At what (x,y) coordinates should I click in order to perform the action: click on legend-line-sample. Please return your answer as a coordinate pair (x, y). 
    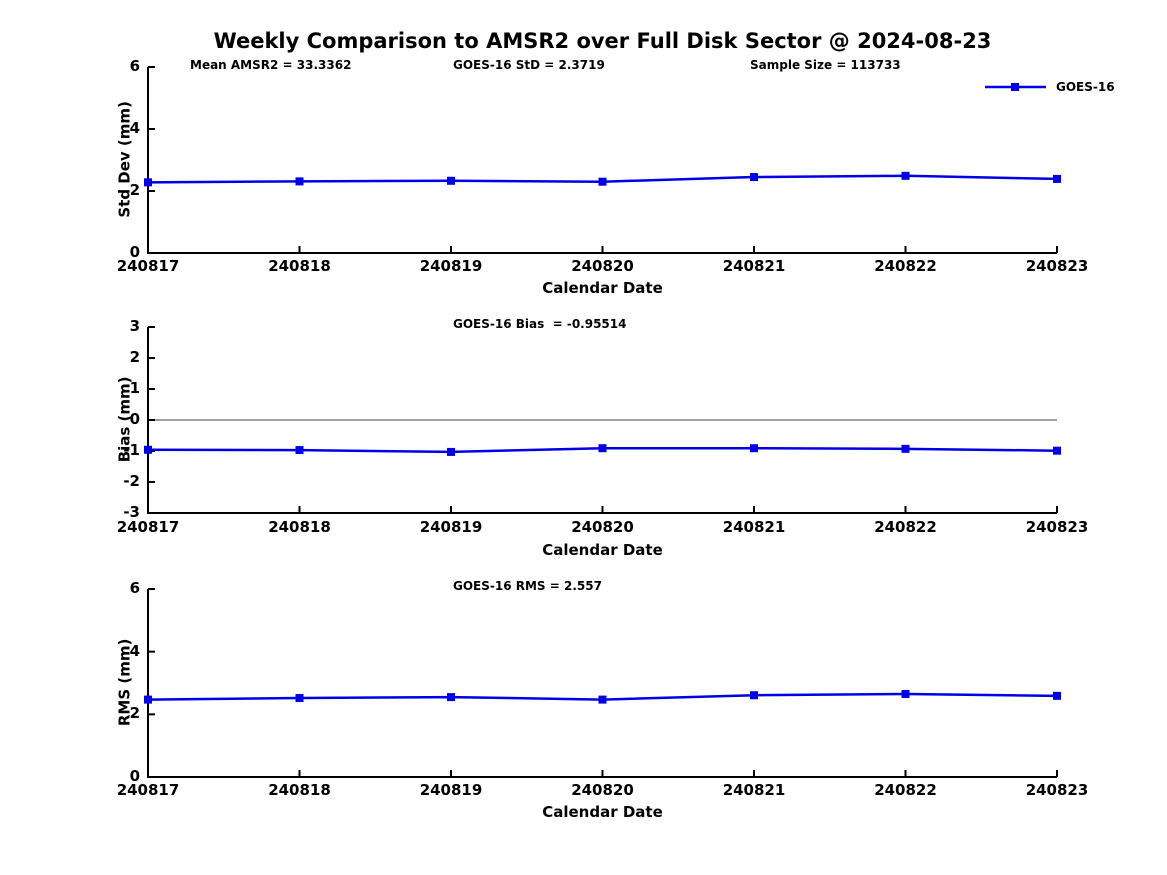
    Looking at the image, I should click on (1015, 87).